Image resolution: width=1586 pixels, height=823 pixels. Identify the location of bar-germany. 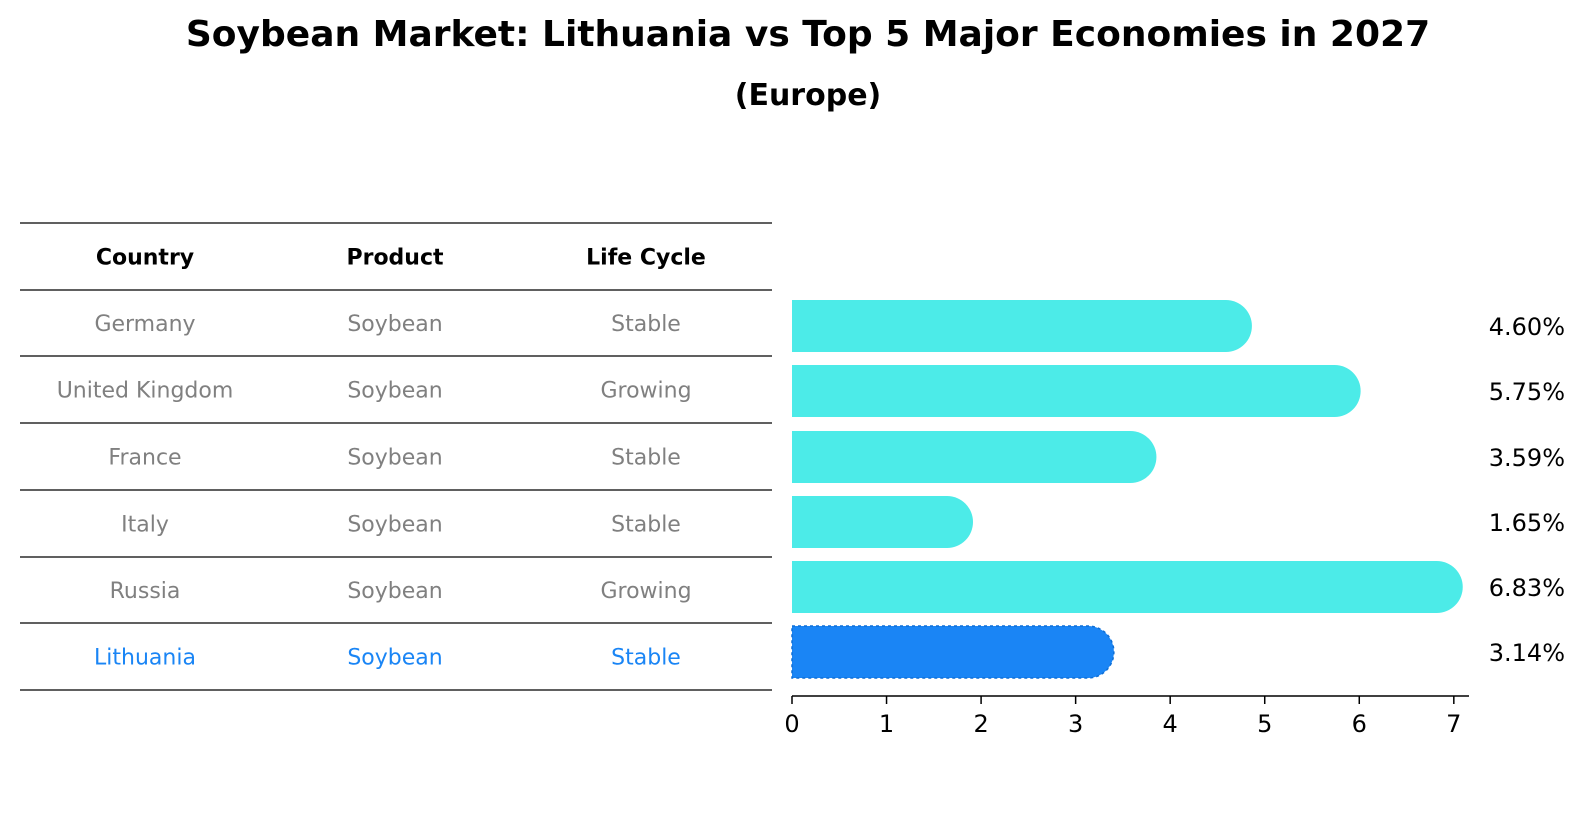
(1022, 326).